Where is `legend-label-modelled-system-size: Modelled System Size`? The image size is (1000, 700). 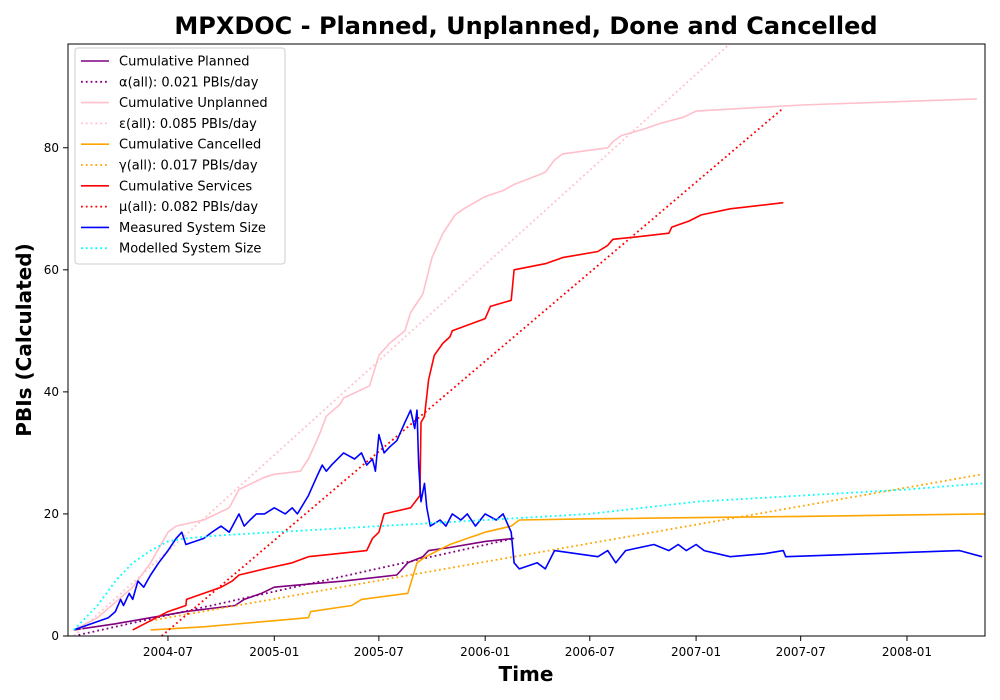
legend-label-modelled-system-size: Modelled System Size is located at coordinates (190, 249).